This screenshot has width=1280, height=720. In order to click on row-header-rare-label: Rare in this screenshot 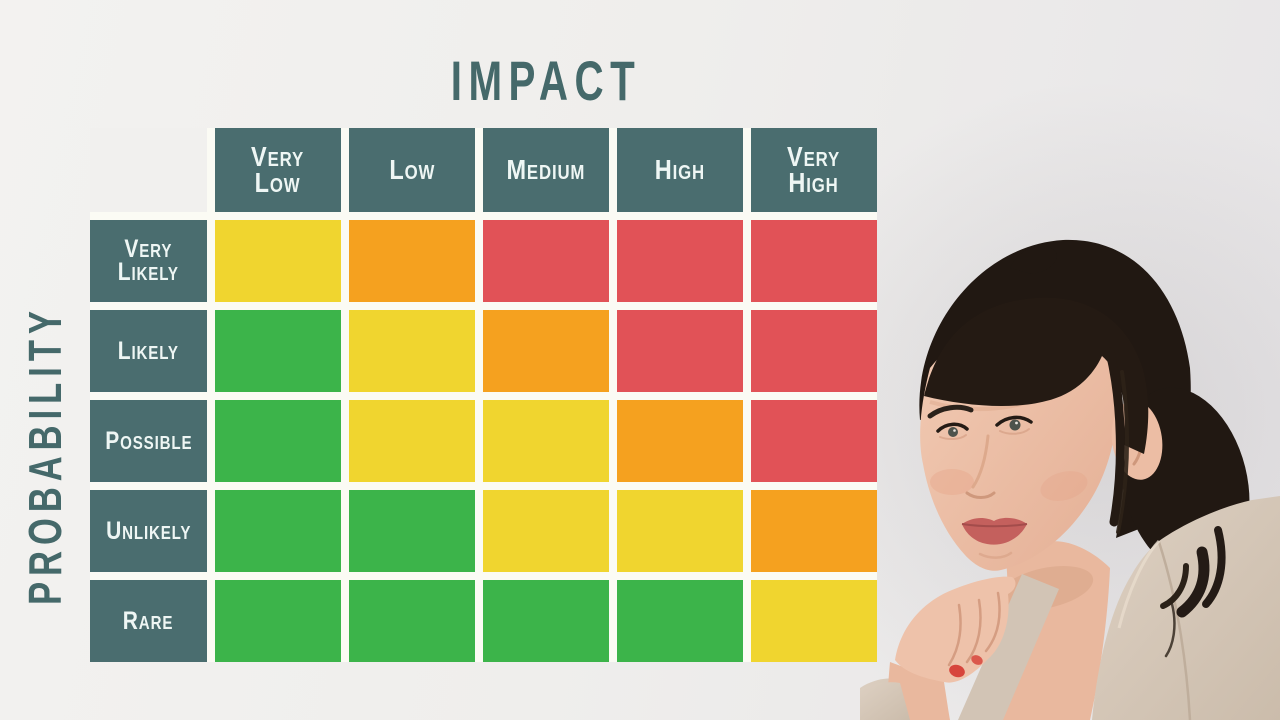, I will do `click(148, 620)`.